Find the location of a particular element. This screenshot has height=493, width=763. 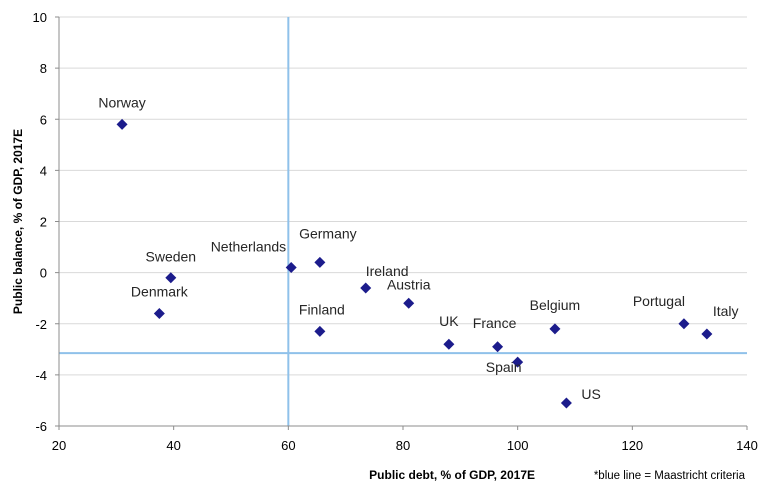

y-tick-label: 8 is located at coordinates (43, 68).